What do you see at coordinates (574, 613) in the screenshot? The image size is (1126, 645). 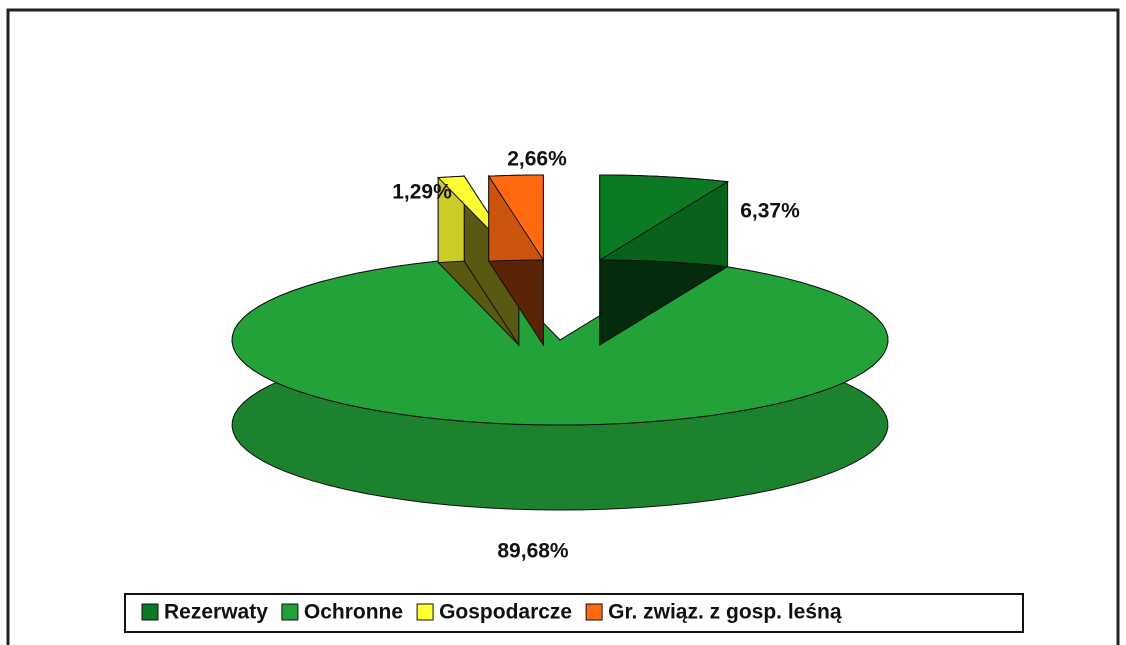 I see `legend-box` at bounding box center [574, 613].